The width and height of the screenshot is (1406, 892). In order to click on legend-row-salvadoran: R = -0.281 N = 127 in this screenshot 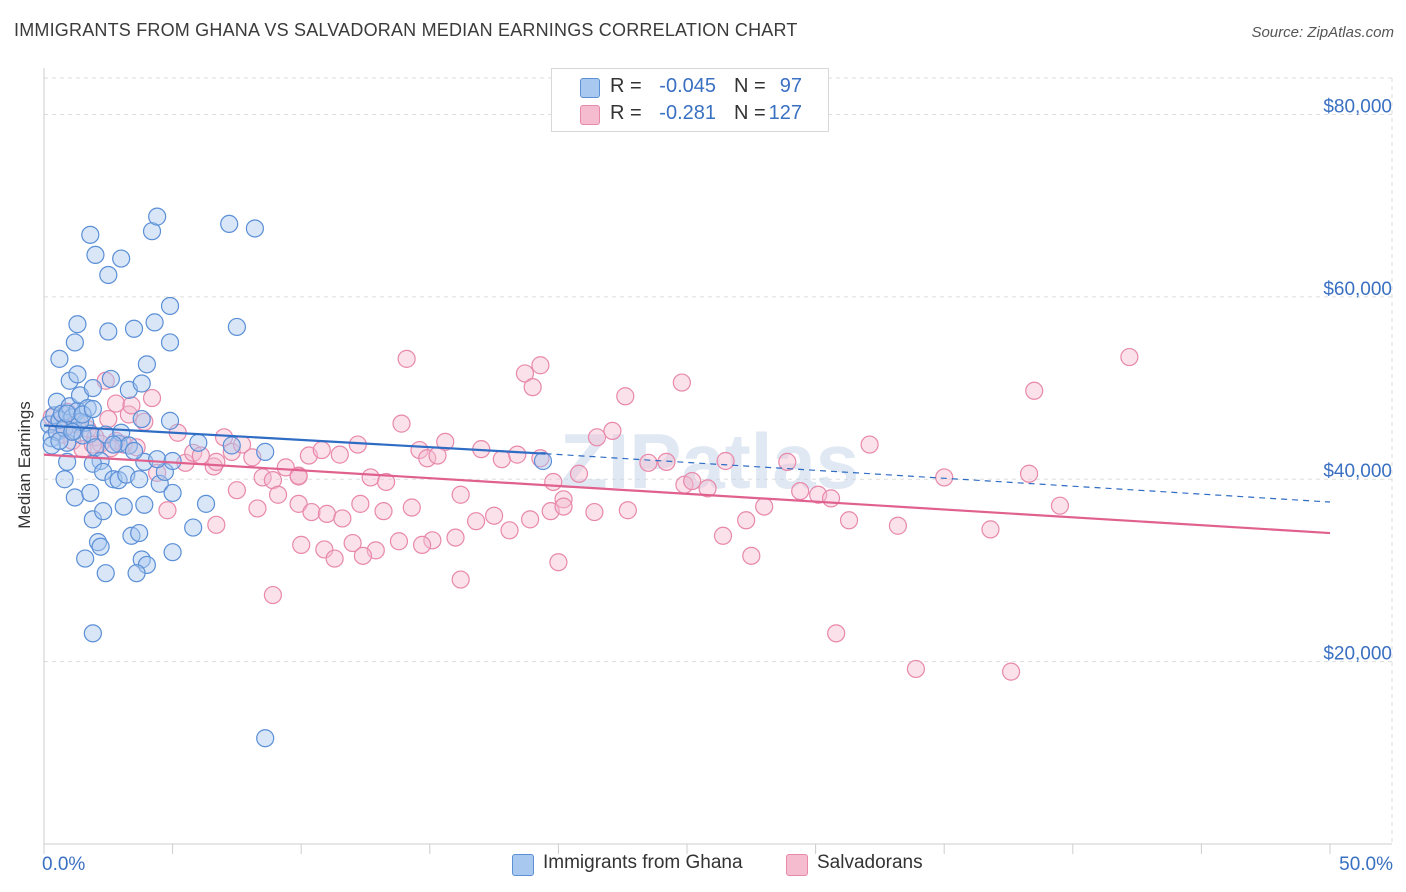, I will do `click(690, 114)`.